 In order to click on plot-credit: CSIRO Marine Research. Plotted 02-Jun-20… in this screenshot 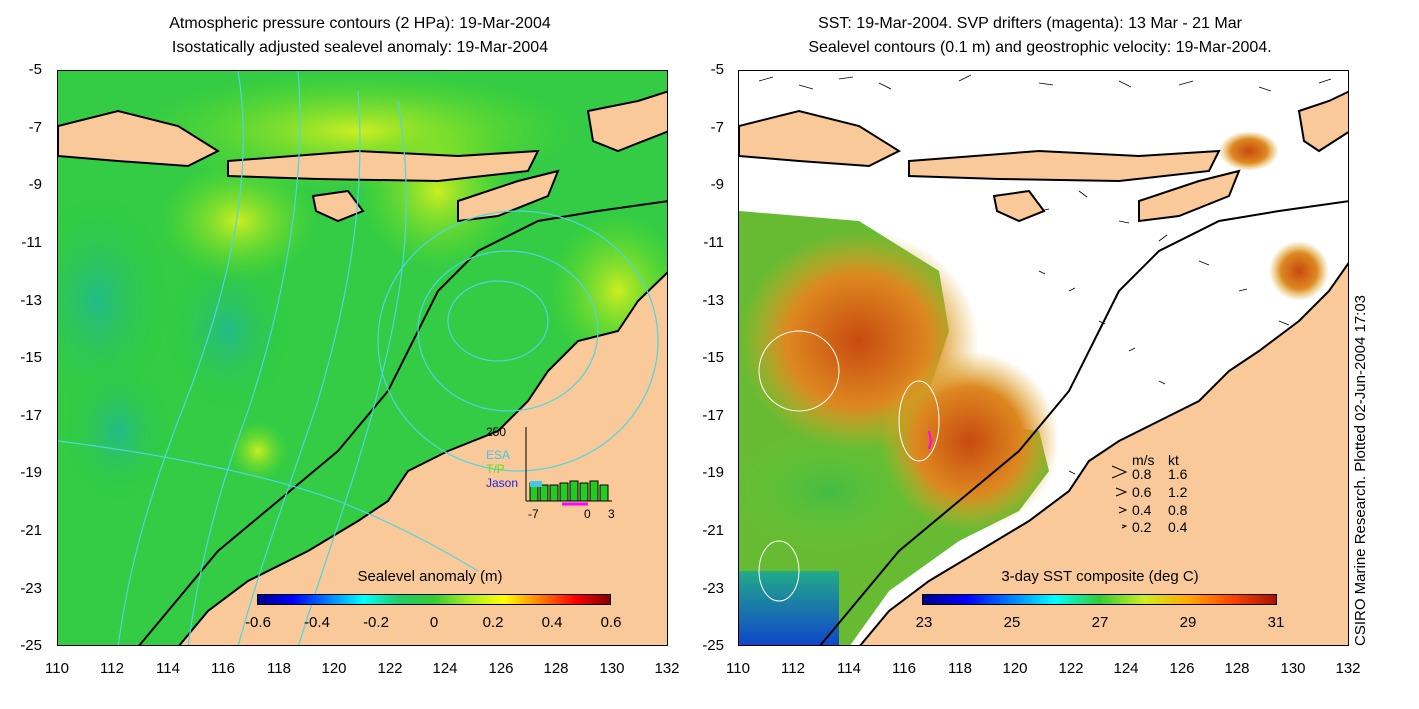, I will do `click(1360, 470)`.